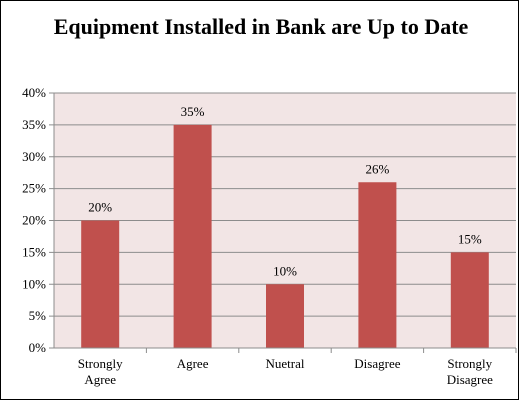 The image size is (519, 400). Describe the element at coordinates (100, 371) in the screenshot. I see `x-category-label: Strongly Agree` at that location.